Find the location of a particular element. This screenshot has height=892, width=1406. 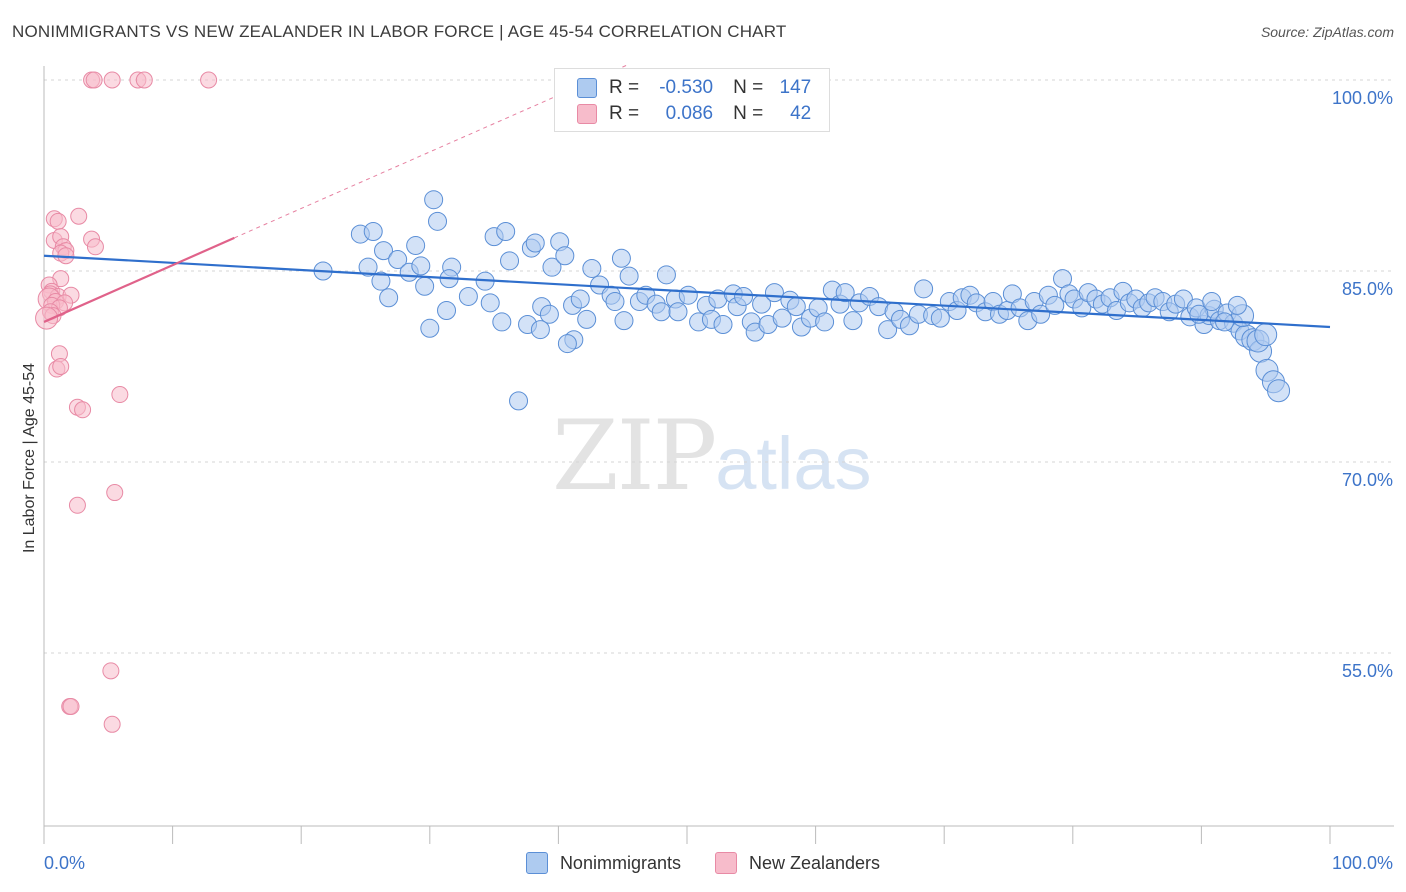

source-credit: Source: ZipAtlas.com is located at coordinates (1327, 32).